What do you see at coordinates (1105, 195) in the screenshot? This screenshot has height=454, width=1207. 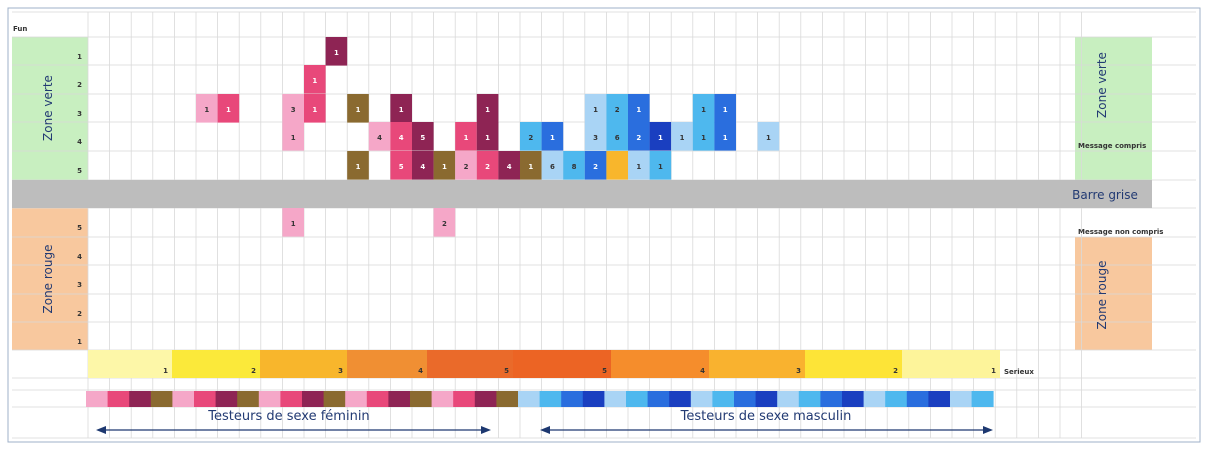 I see `gray-bar-label: Barre grise` at bounding box center [1105, 195].